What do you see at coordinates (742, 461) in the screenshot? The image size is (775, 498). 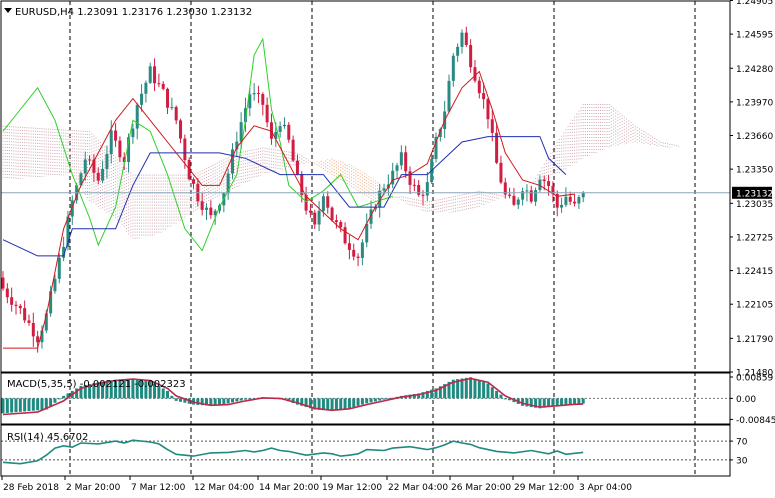 I see `rsi-tick-label: 30` at bounding box center [742, 461].